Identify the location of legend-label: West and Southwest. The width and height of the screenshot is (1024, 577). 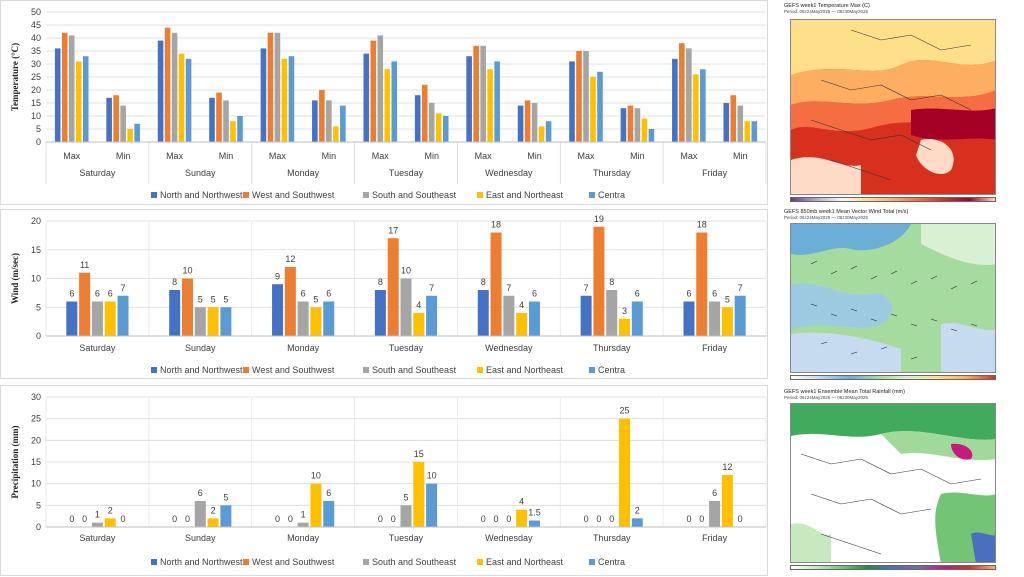
(293, 562).